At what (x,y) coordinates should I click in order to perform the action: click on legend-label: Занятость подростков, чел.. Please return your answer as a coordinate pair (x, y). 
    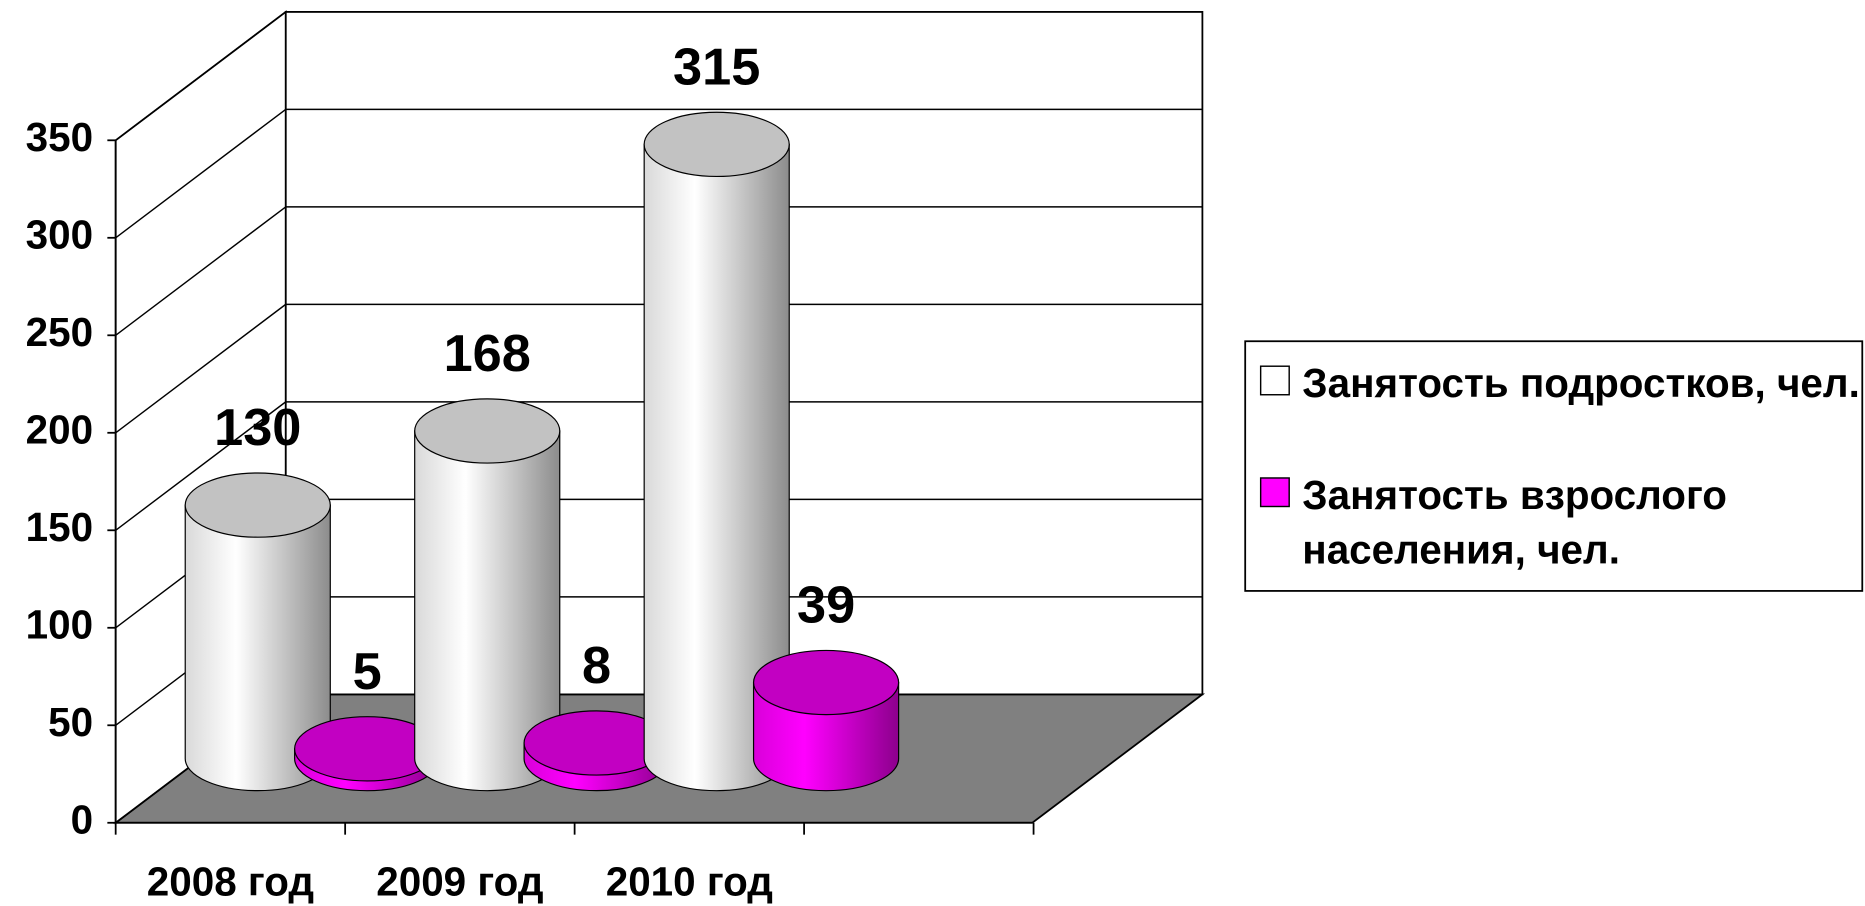
    Looking at the image, I should click on (1581, 384).